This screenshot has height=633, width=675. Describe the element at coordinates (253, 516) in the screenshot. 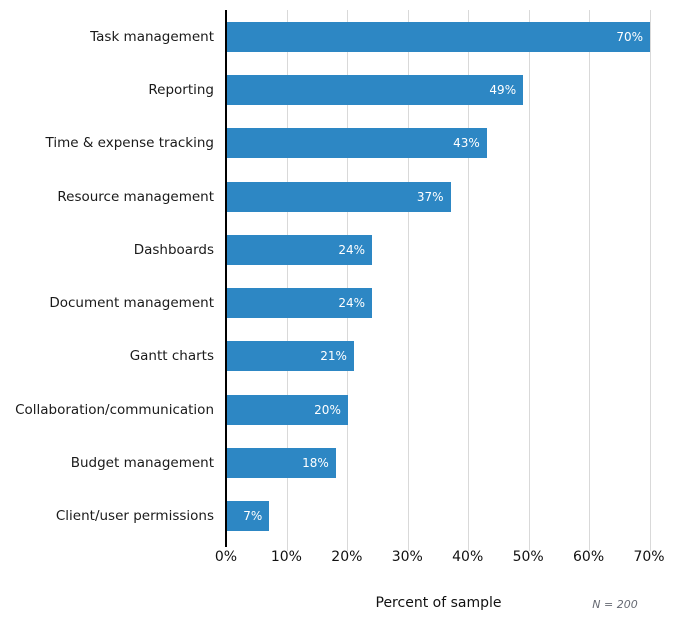

I see `bar-value-label: 7%` at that location.